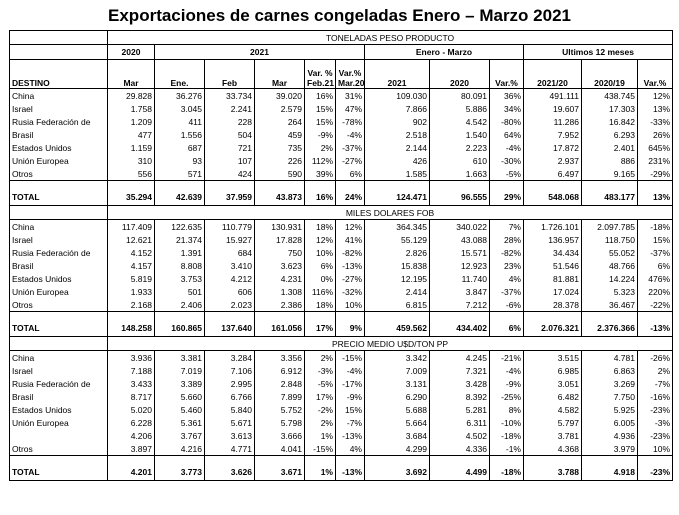 Image resolution: width=679 pixels, height=515 pixels. Describe the element at coordinates (397, 160) in the screenshot. I see `value-cell: 426` at that location.